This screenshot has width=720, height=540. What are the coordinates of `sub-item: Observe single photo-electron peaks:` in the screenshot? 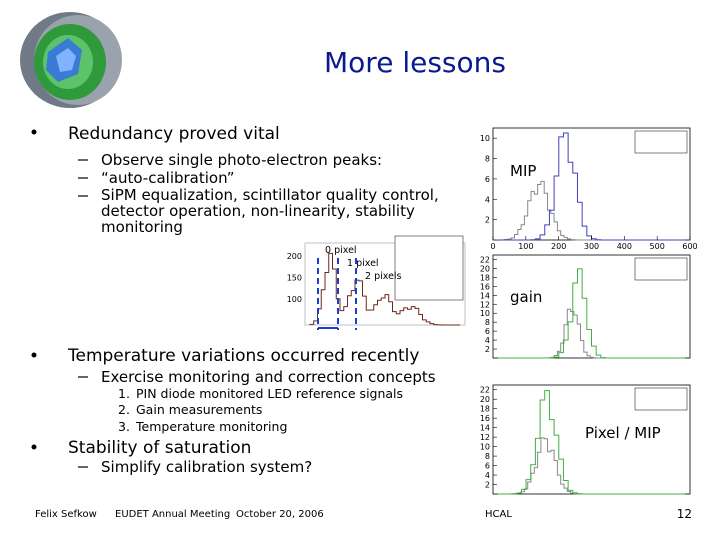 It's located at (241, 160).